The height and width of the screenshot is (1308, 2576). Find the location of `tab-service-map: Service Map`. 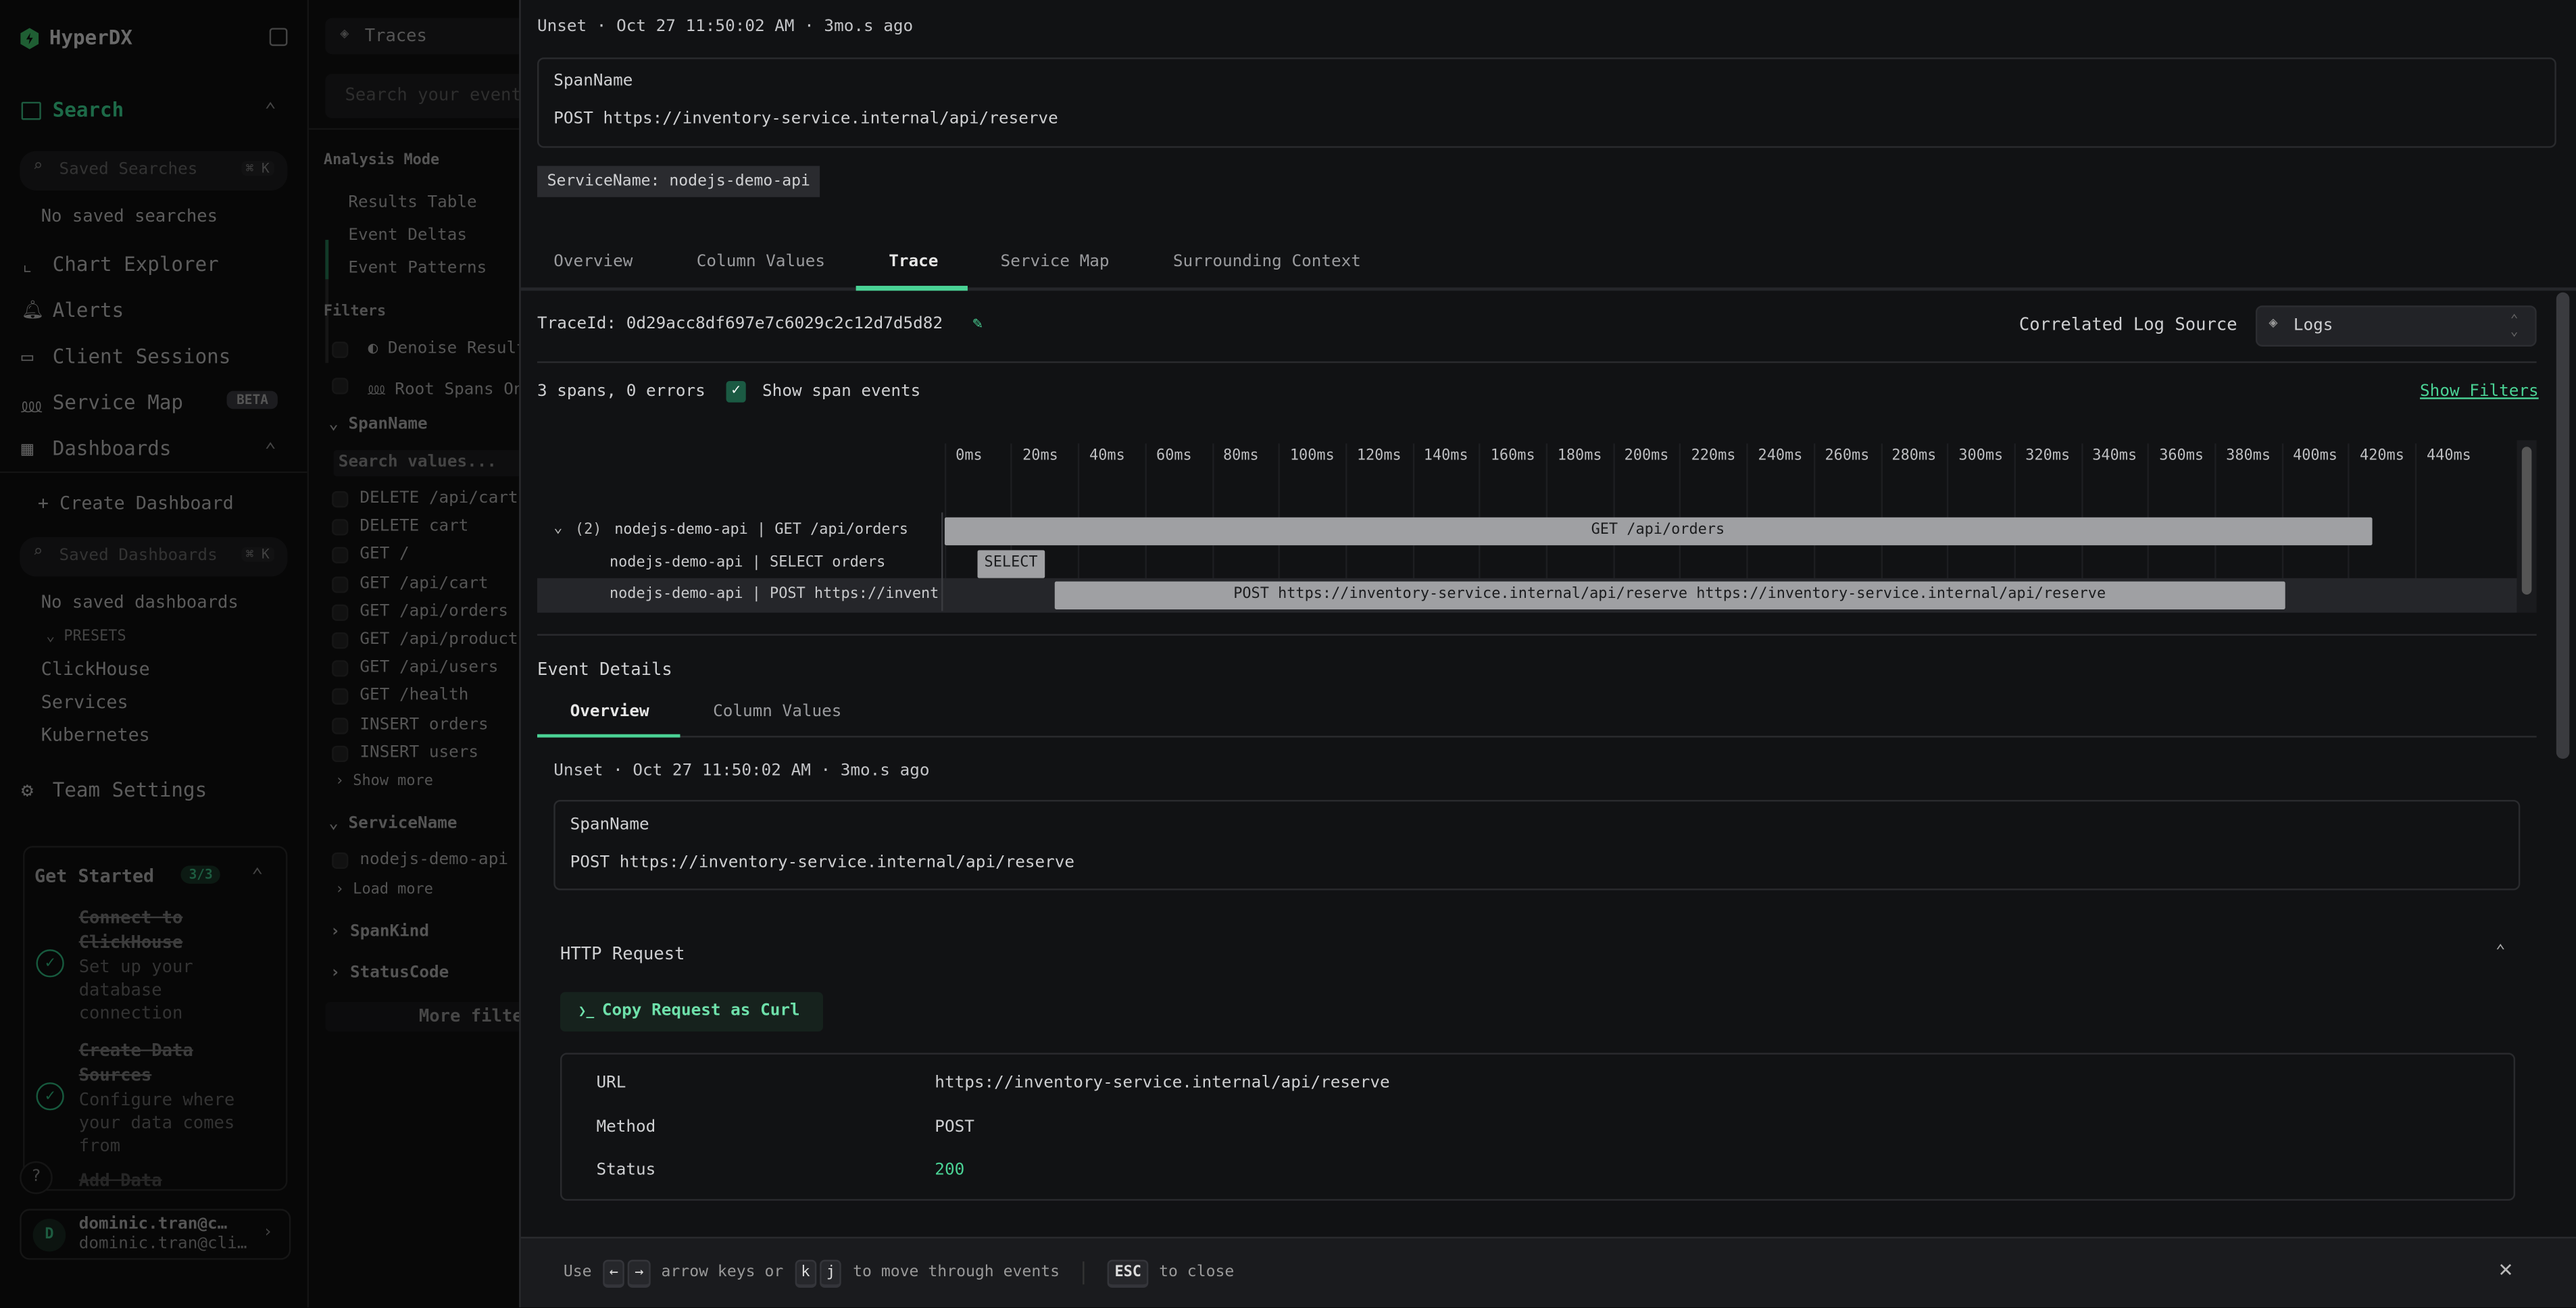

tab-service-map: Service Map is located at coordinates (1055, 262).